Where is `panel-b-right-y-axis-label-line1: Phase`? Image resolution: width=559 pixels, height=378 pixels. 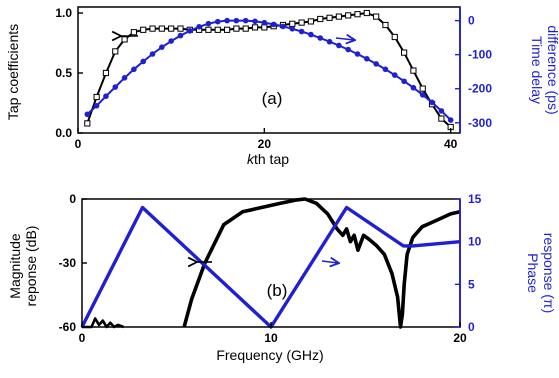 panel-b-right-y-axis-label-line1: Phase is located at coordinates (533, 273).